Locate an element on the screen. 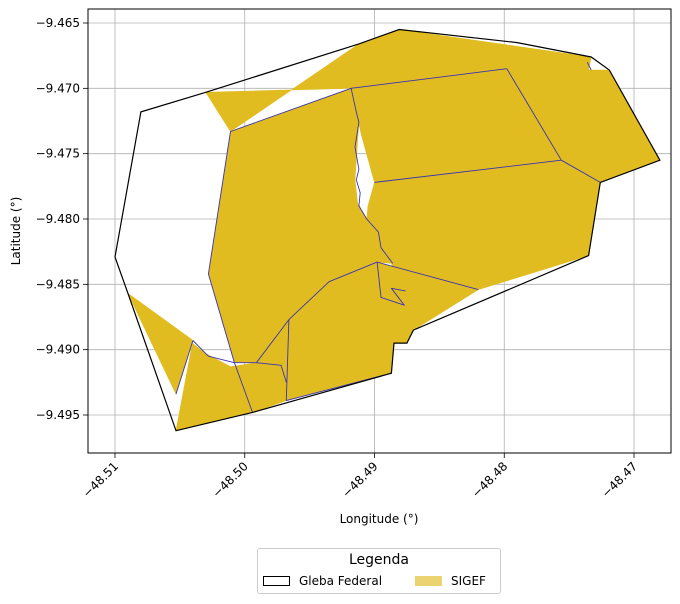  x-tick-label-2: −48.49 is located at coordinates (359, 479).